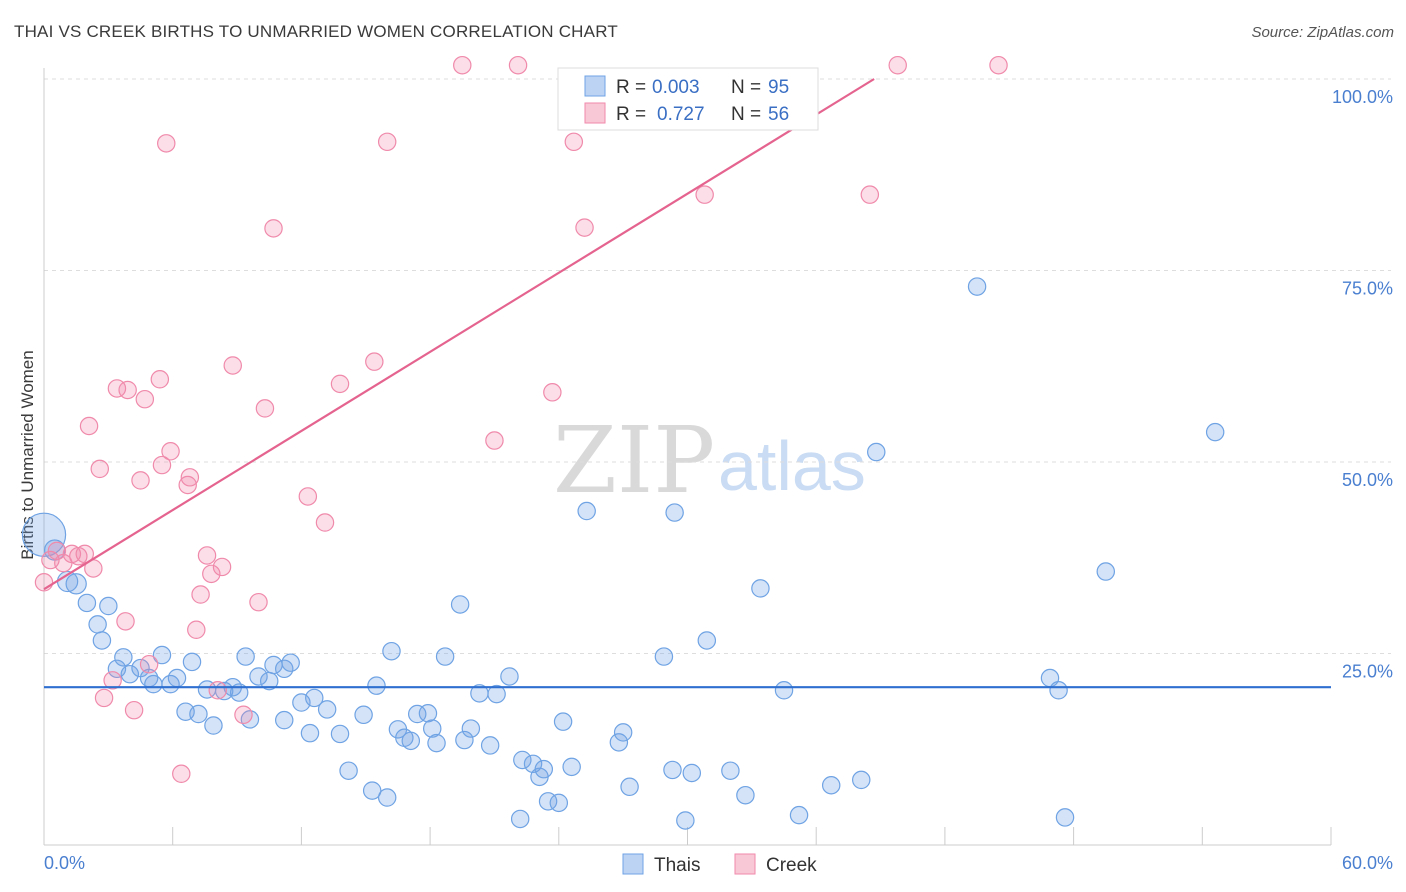 The height and width of the screenshot is (892, 1406). What do you see at coordinates (595, 113) in the screenshot?
I see `legend-swatch-creek` at bounding box center [595, 113].